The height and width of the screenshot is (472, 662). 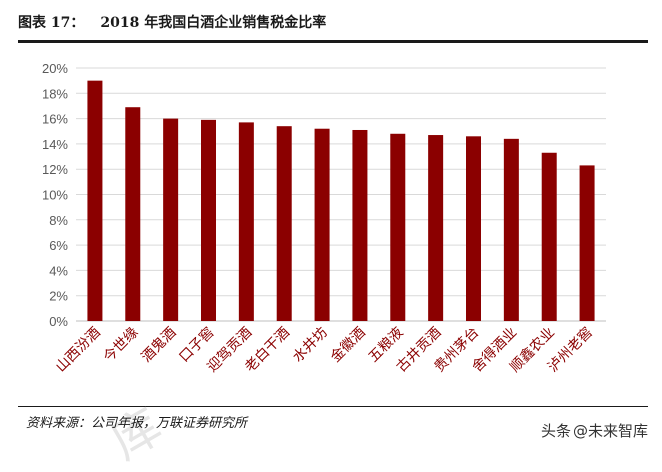 I want to click on y-tick-label: 18%, so click(x=55, y=93).